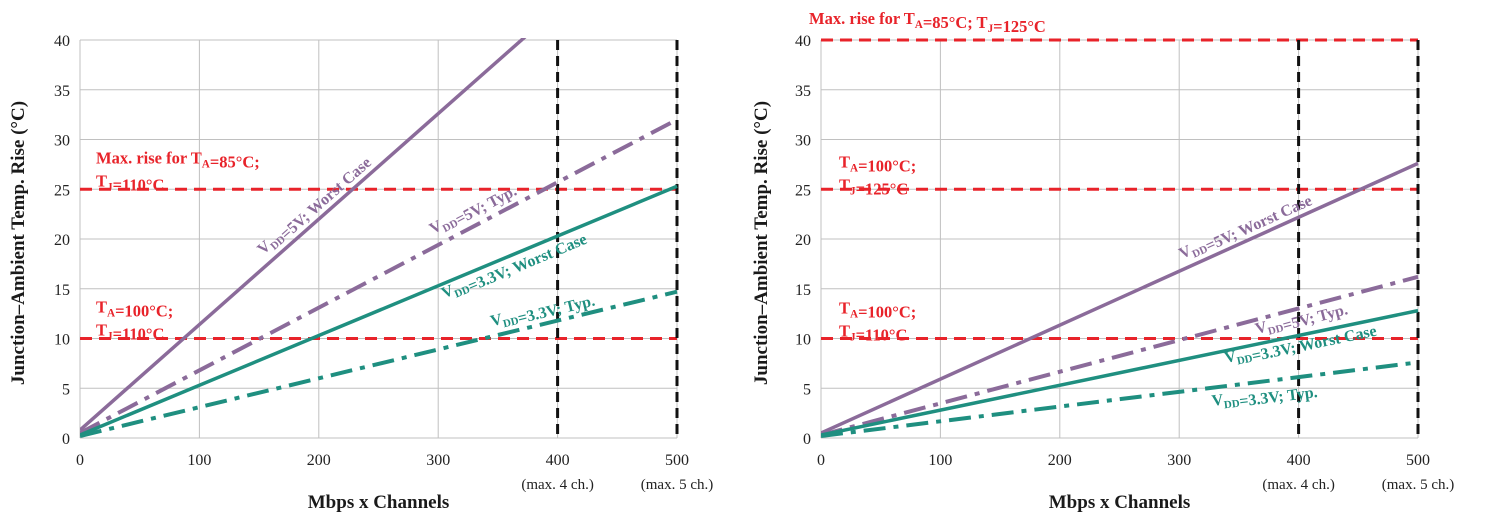 This screenshot has width=1486, height=515. Describe the element at coordinates (873, 186) in the screenshot. I see `limit-label: TJ=125°C` at that location.